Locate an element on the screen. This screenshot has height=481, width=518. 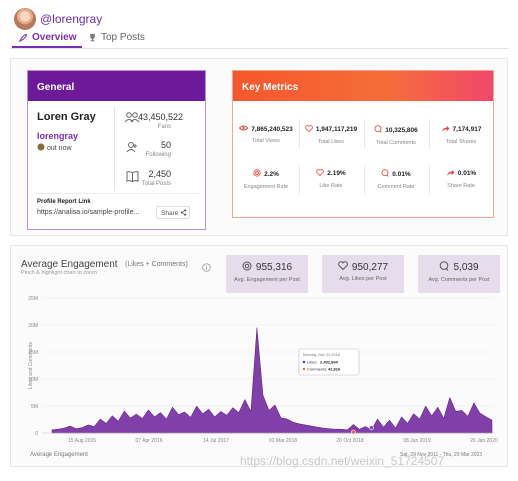
y-tick-label: 5M is located at coordinates (34, 407).